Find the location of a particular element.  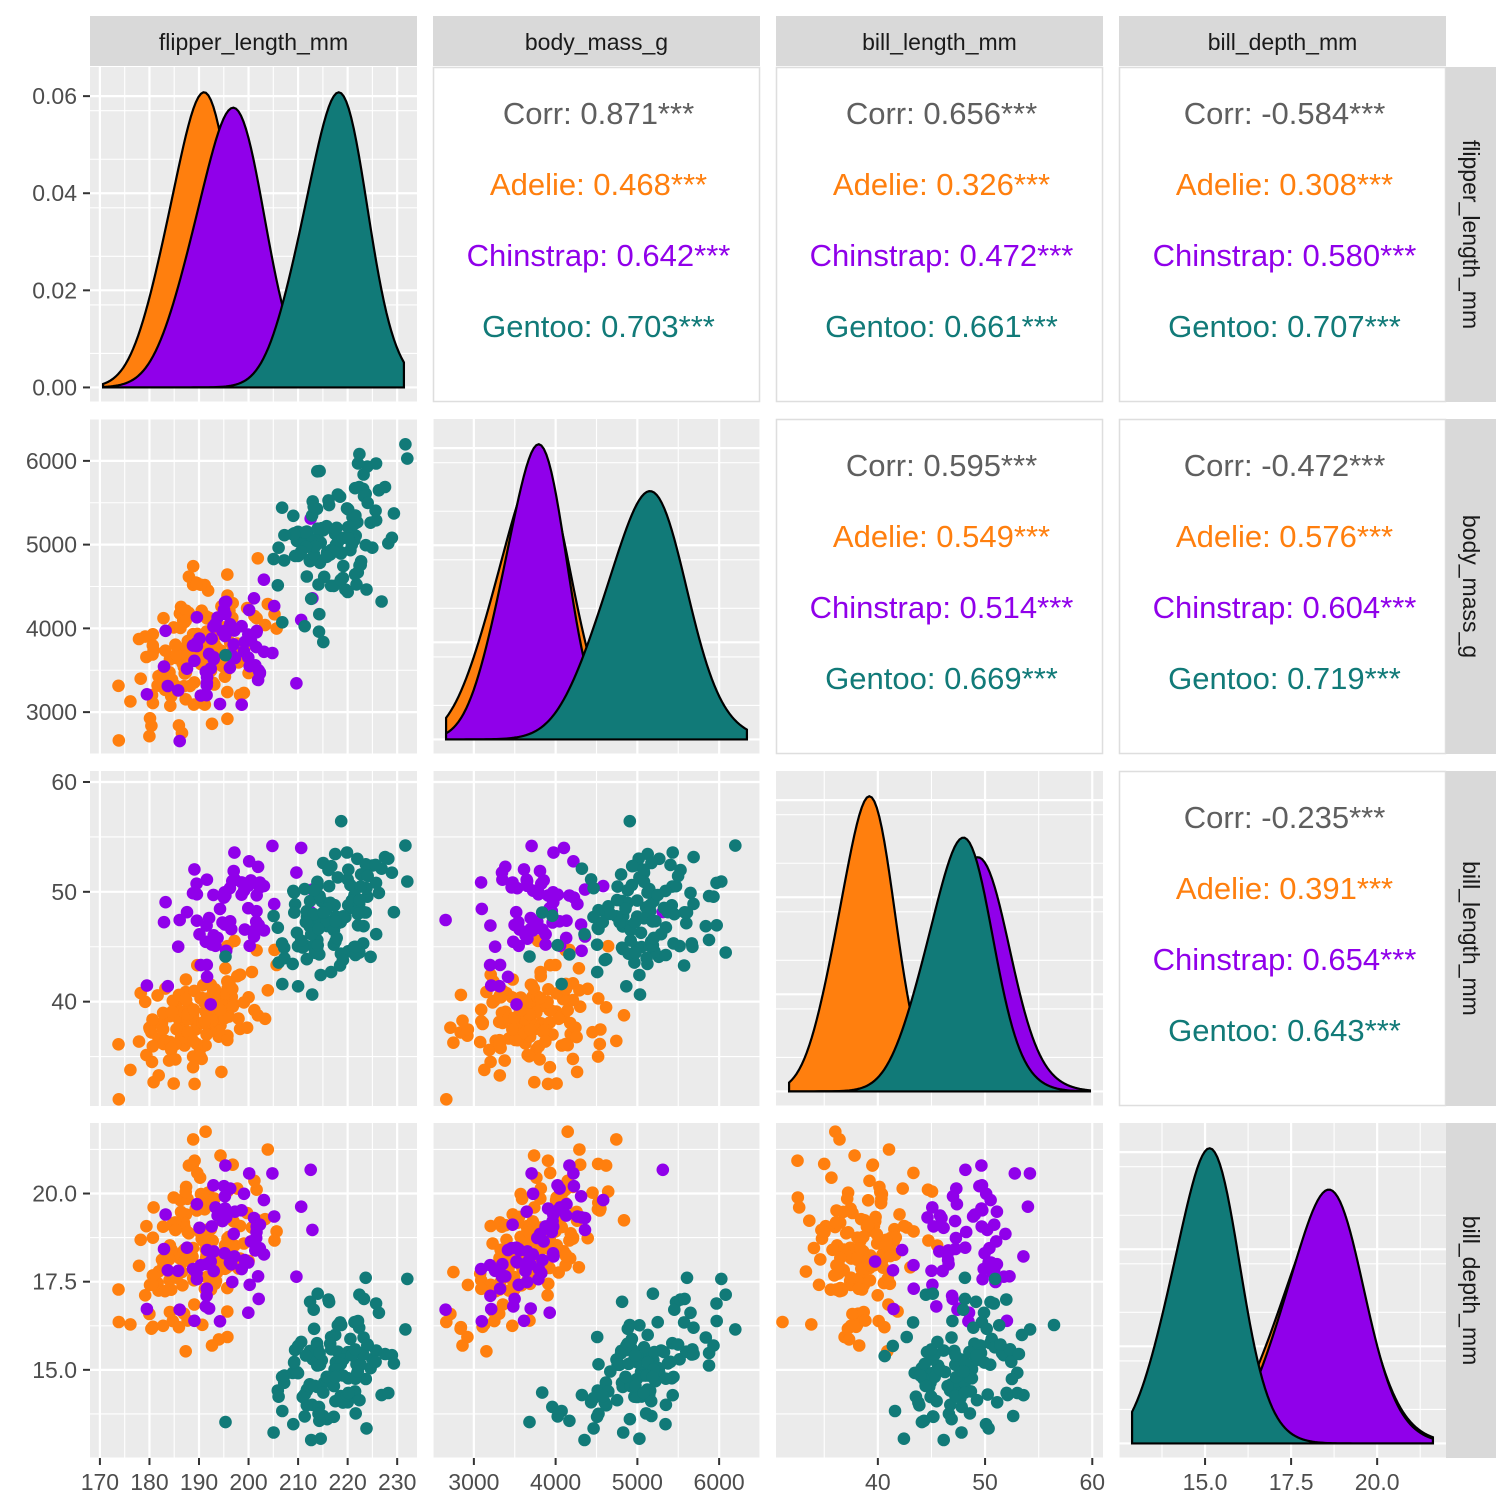

corr-label-gentoo: Gentoo: 0.661*** is located at coordinates (941, 326).